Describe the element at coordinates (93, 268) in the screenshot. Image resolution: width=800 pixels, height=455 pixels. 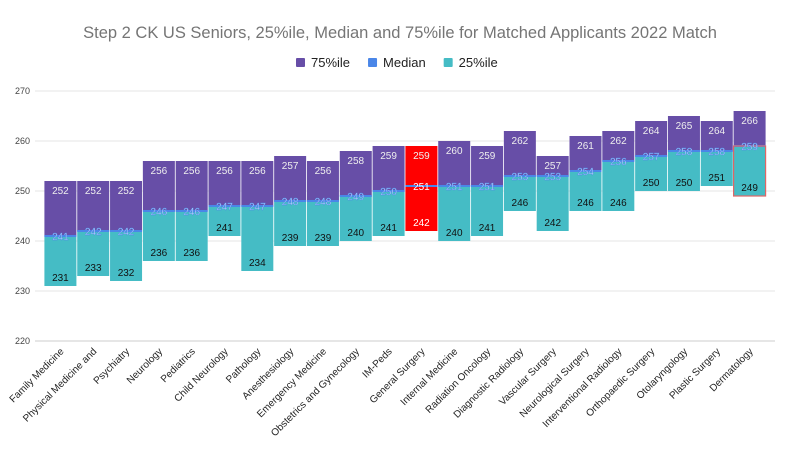
I see `label-25th: 233` at that location.